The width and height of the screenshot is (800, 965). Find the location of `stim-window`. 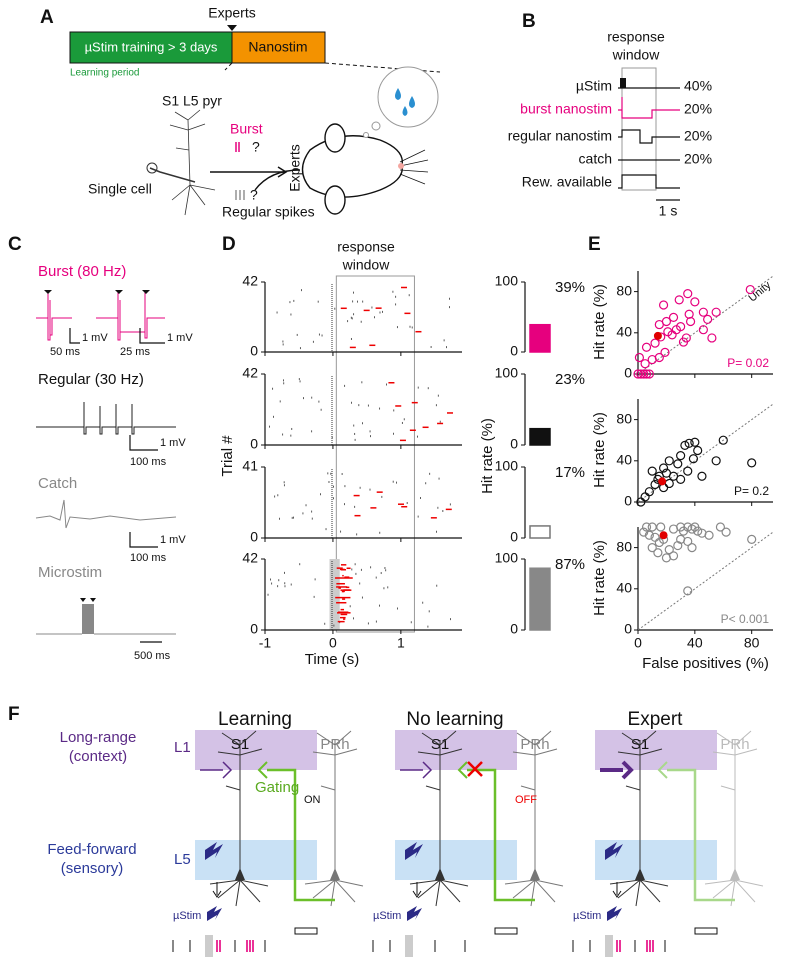

stim-window is located at coordinates (409, 946).